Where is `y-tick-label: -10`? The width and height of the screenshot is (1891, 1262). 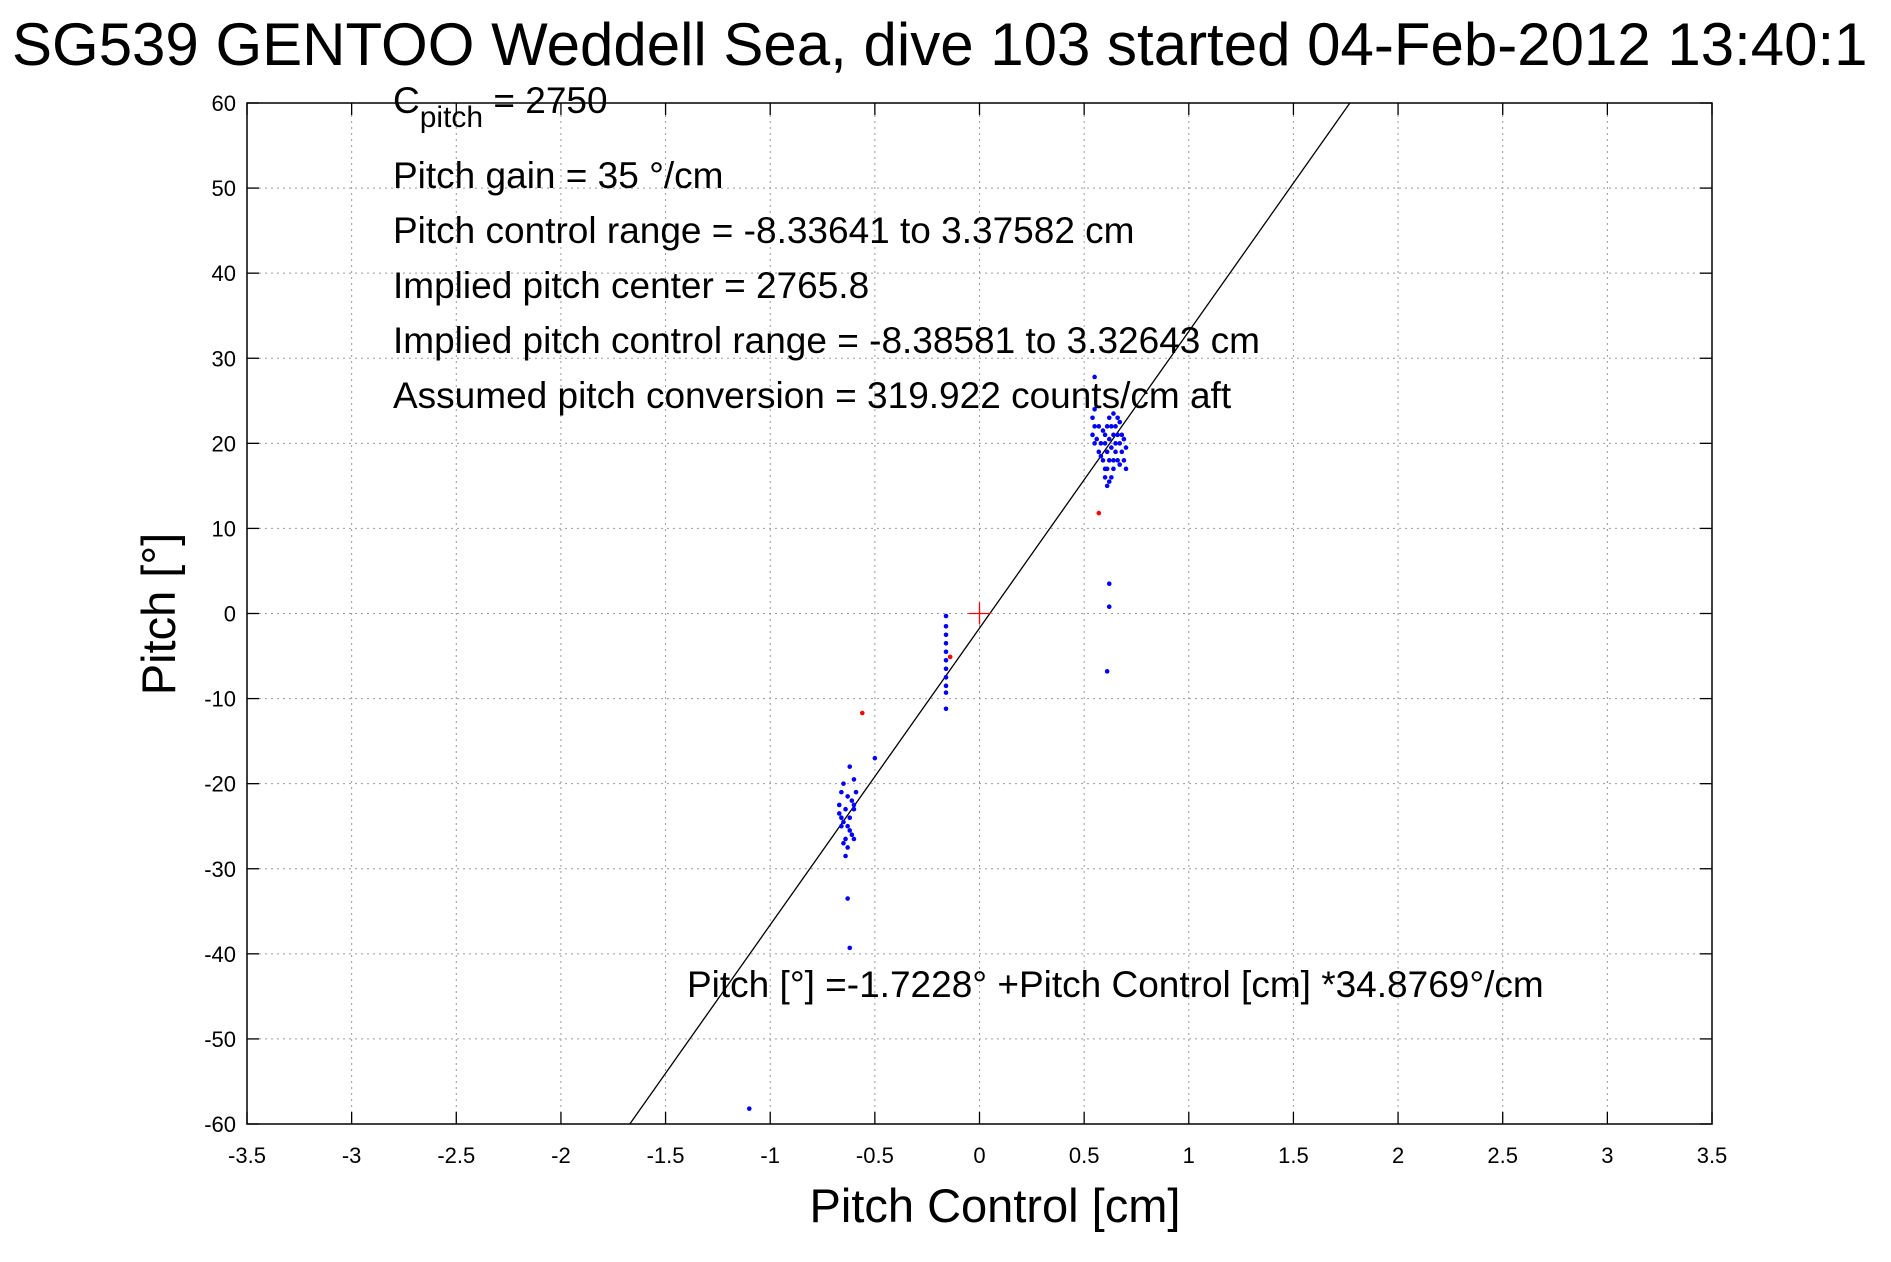 y-tick-label: -10 is located at coordinates (220, 699).